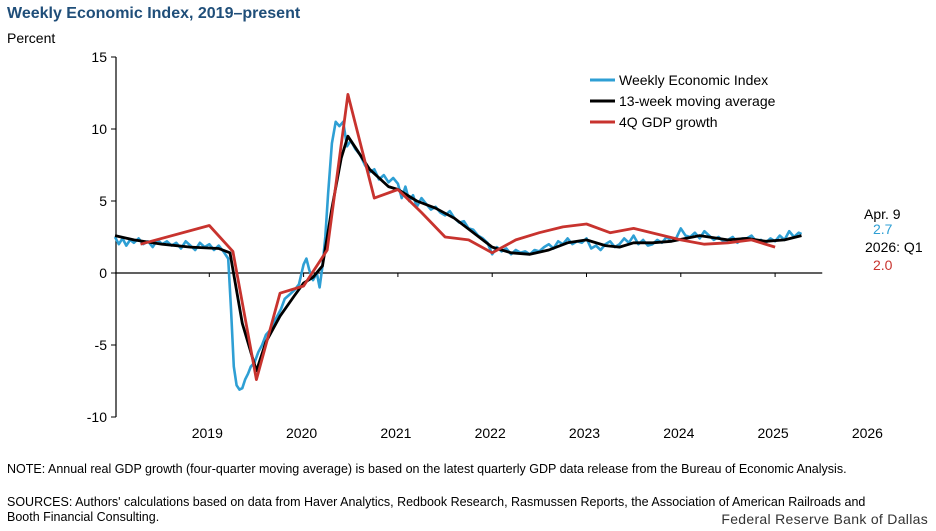 The height and width of the screenshot is (531, 936). What do you see at coordinates (154, 13) in the screenshot?
I see `chart-title: Weekly Economic Index, 2019–present` at bounding box center [154, 13].